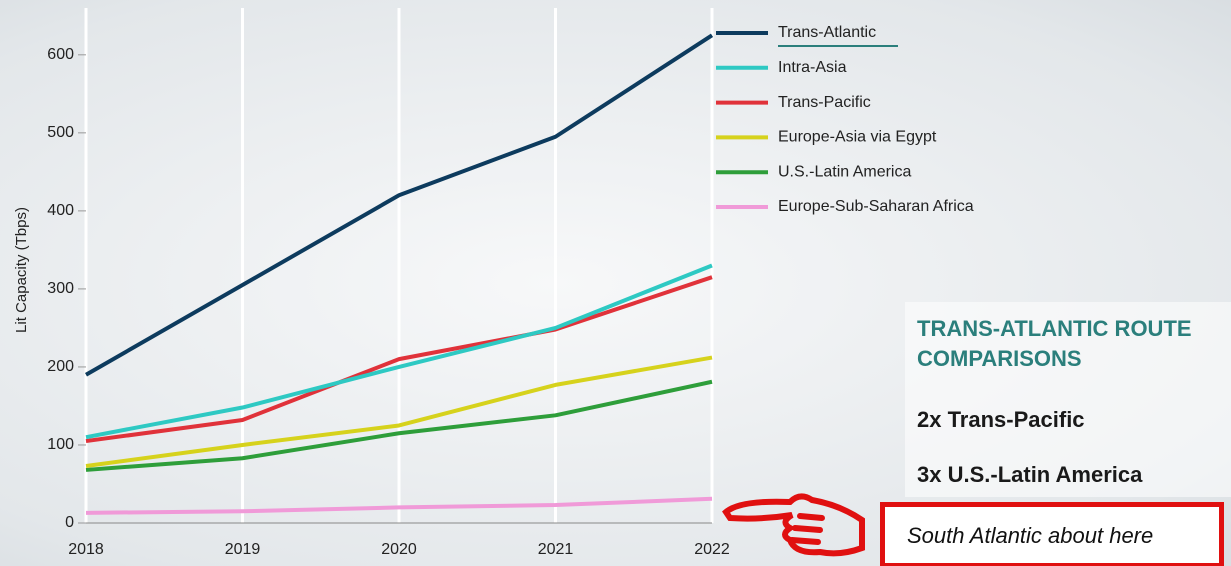  I want to click on y-tick-label: 400, so click(60, 210).